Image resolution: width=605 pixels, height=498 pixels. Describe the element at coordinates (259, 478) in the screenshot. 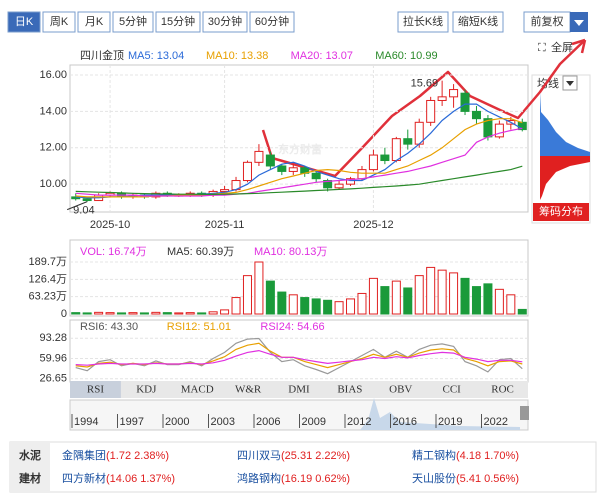

I see `peer-name: 鸿路钢构` at that location.